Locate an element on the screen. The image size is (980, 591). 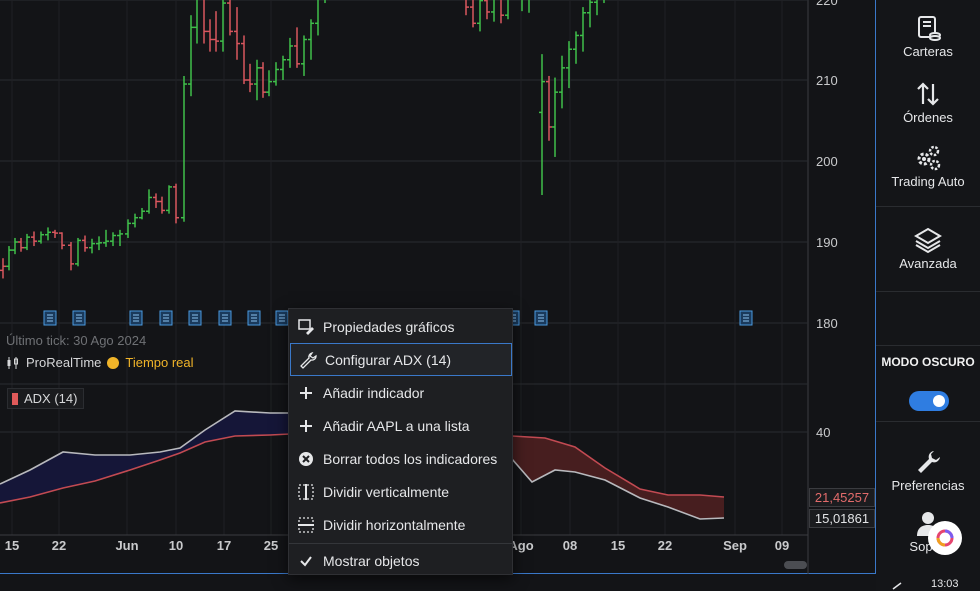
chat-widget-button is located at coordinates (945, 538).